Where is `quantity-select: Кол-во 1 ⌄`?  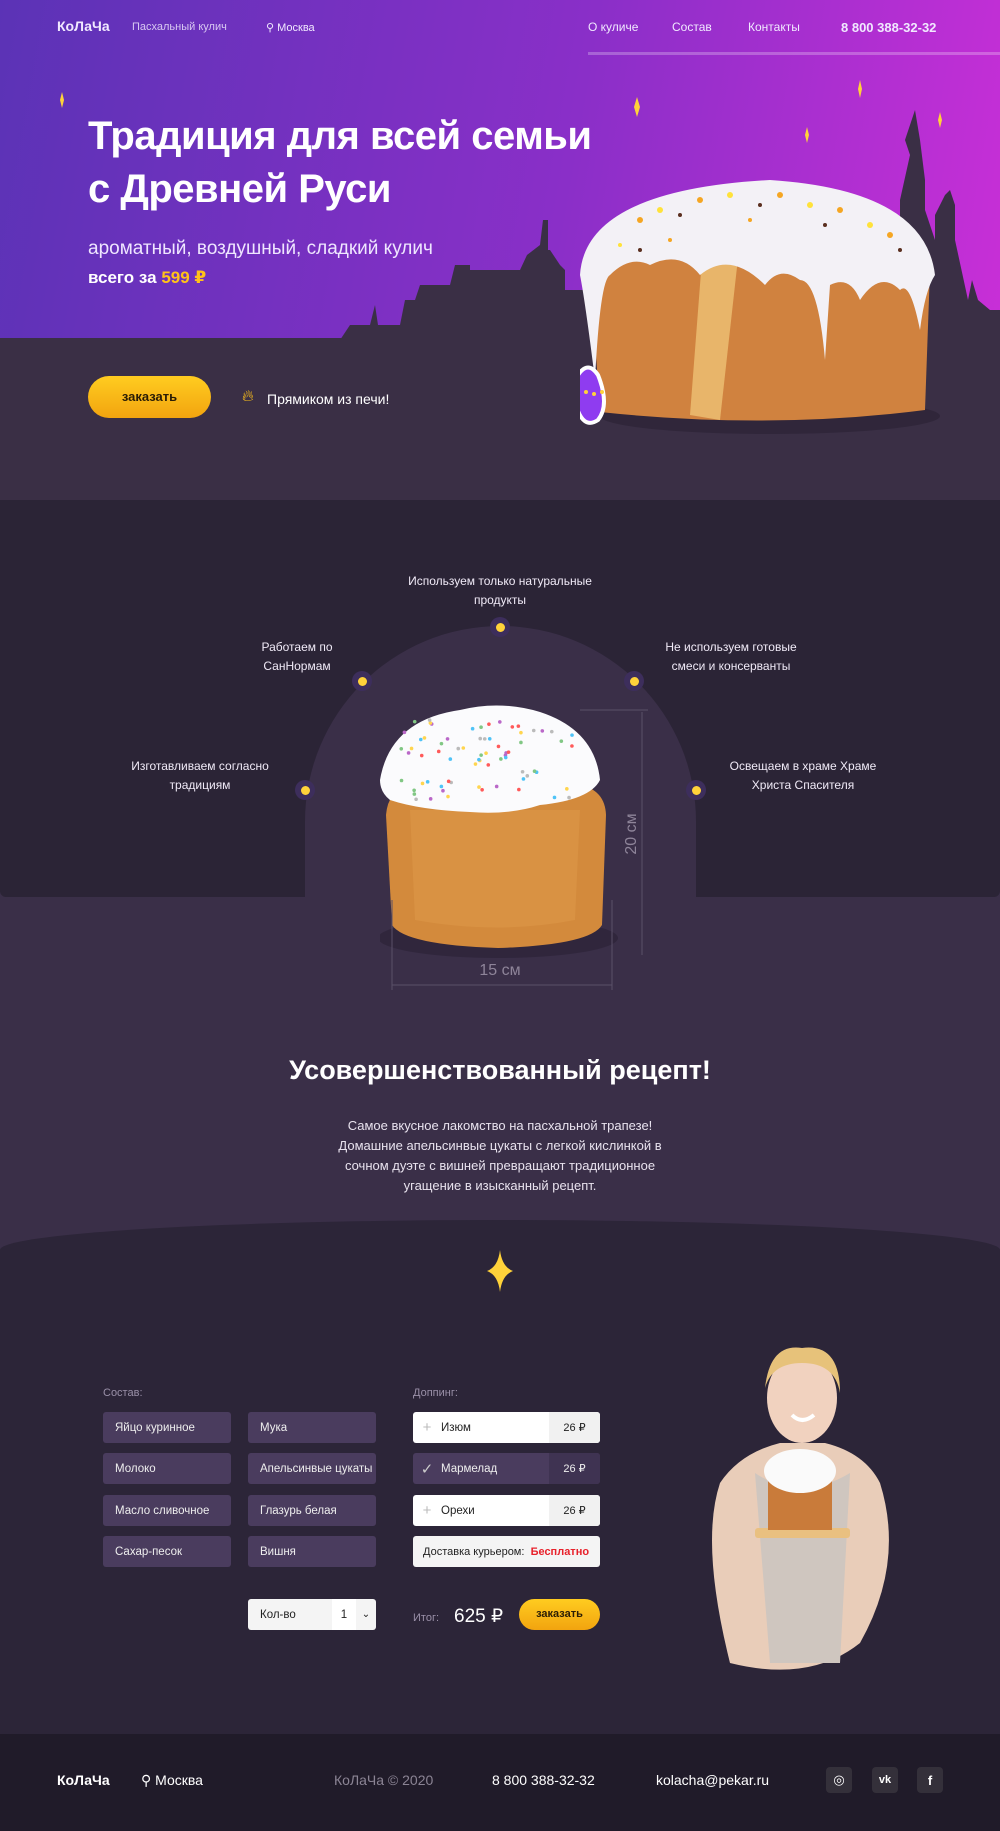 quantity-select: Кол-во 1 ⌄ is located at coordinates (312, 1614).